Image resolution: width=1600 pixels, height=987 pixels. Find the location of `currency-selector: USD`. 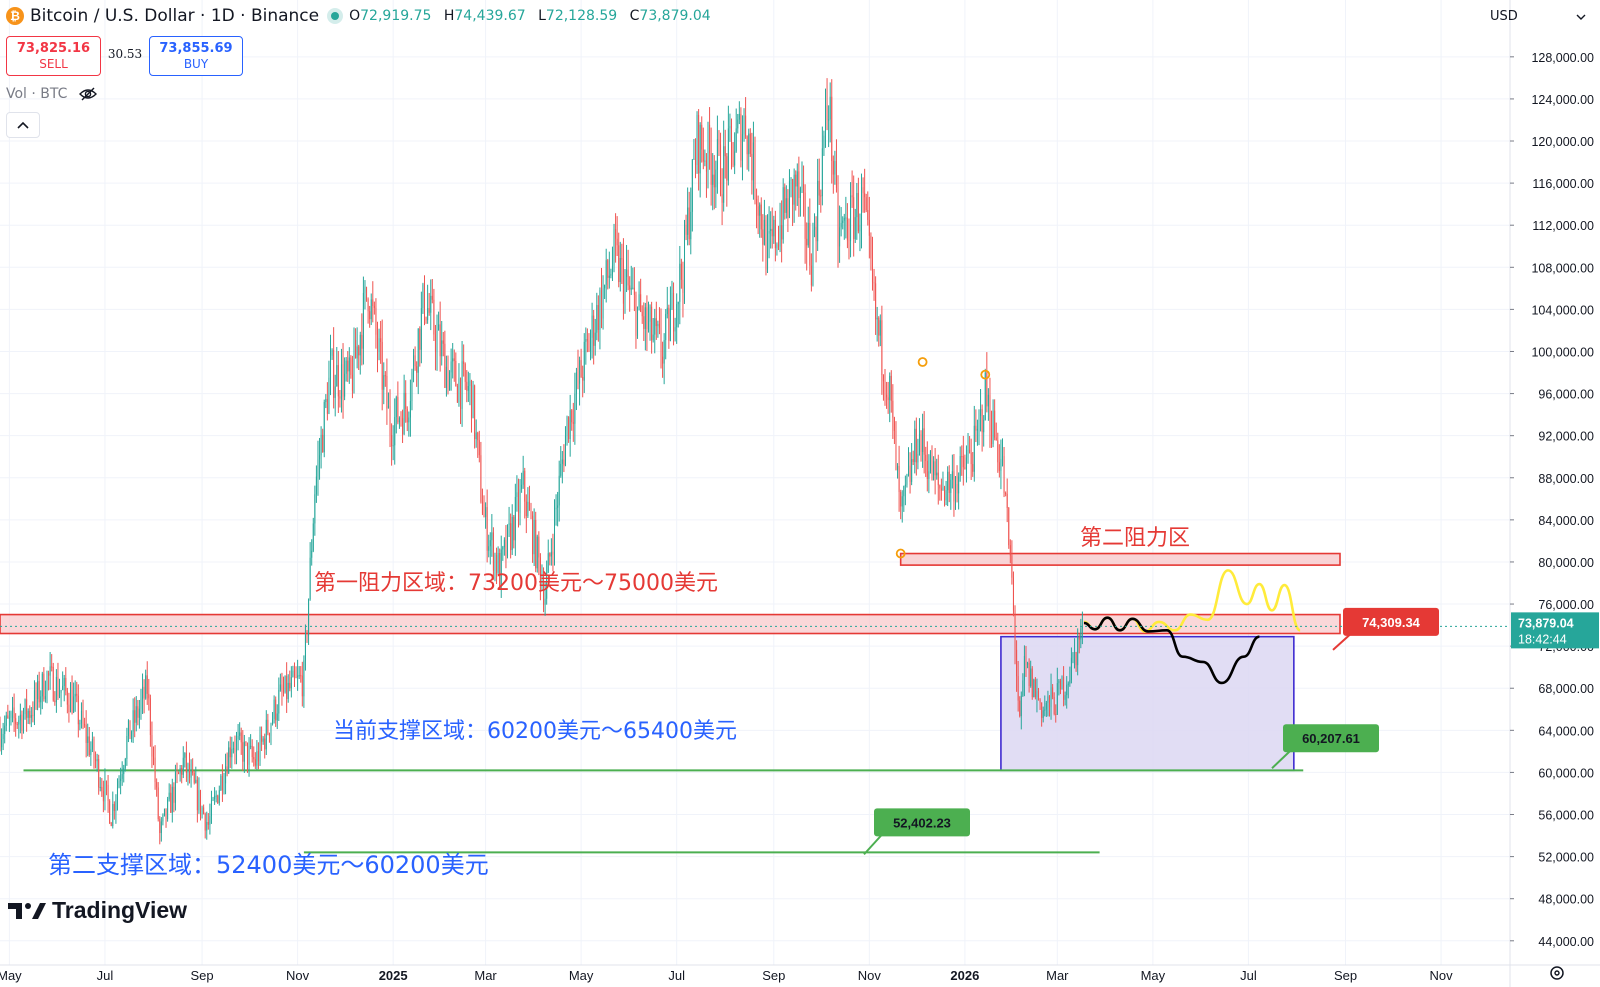

currency-selector: USD is located at coordinates (1540, 16).